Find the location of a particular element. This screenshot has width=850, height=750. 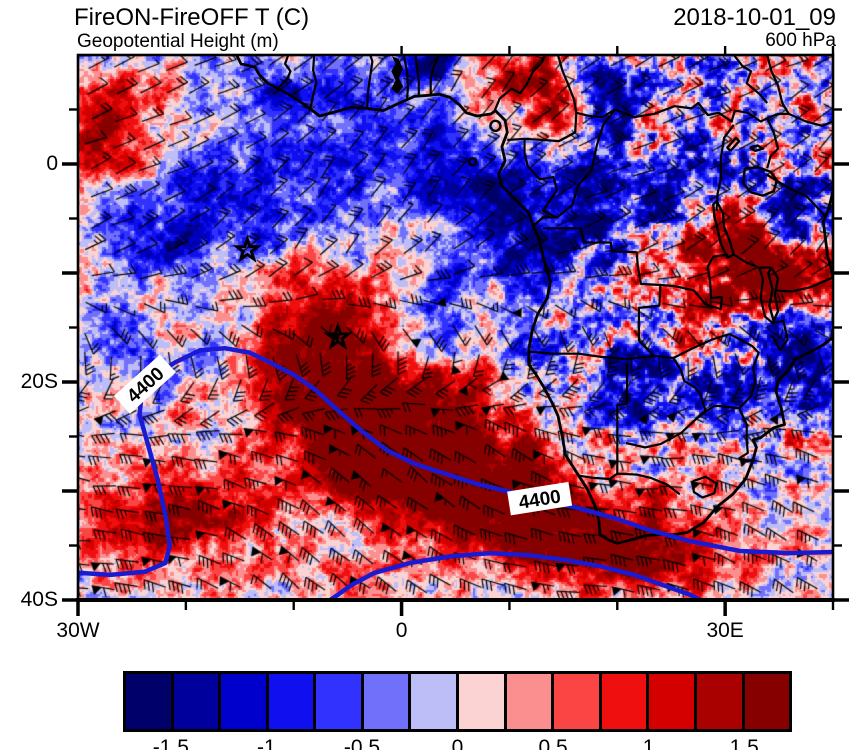

colorbar is located at coordinates (457, 701).